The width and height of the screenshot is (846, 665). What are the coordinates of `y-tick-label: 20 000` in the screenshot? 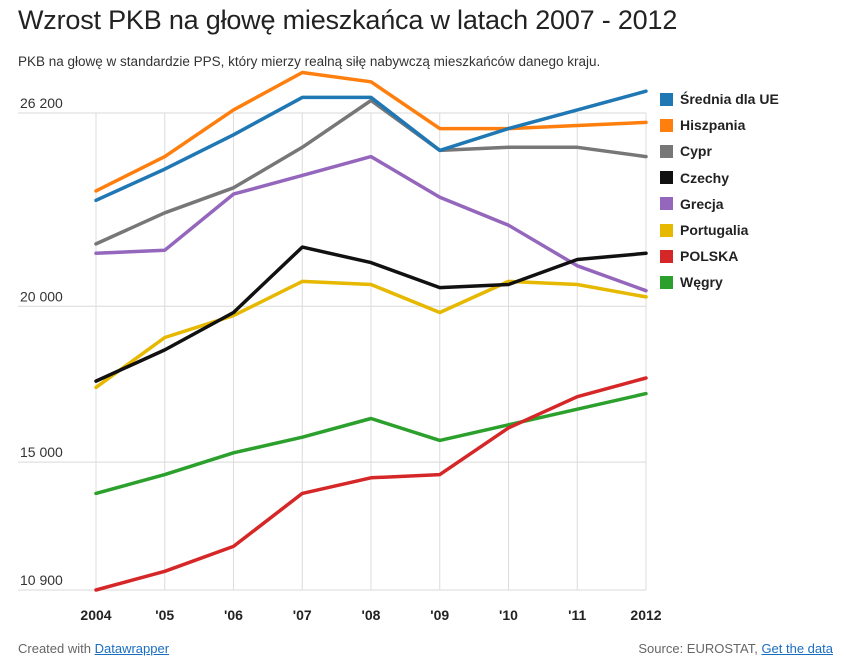 It's located at (41, 296).